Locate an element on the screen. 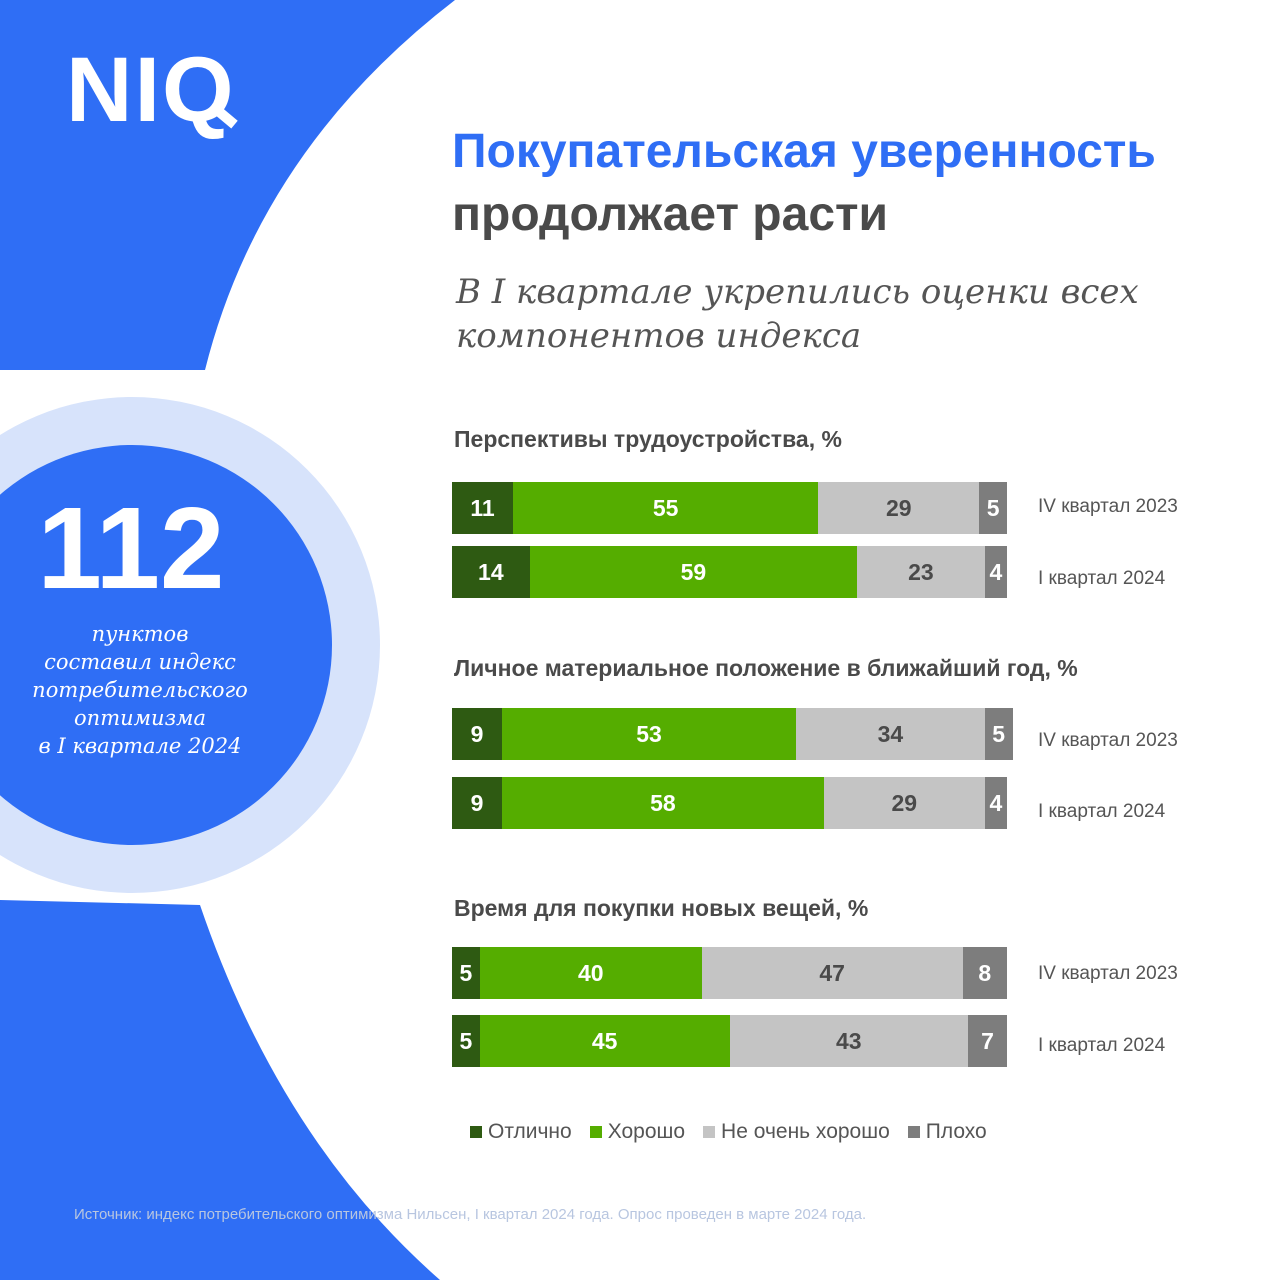 The width and height of the screenshot is (1280, 1280). chart-title: Время для покупки новых вещей, % is located at coordinates (661, 908).